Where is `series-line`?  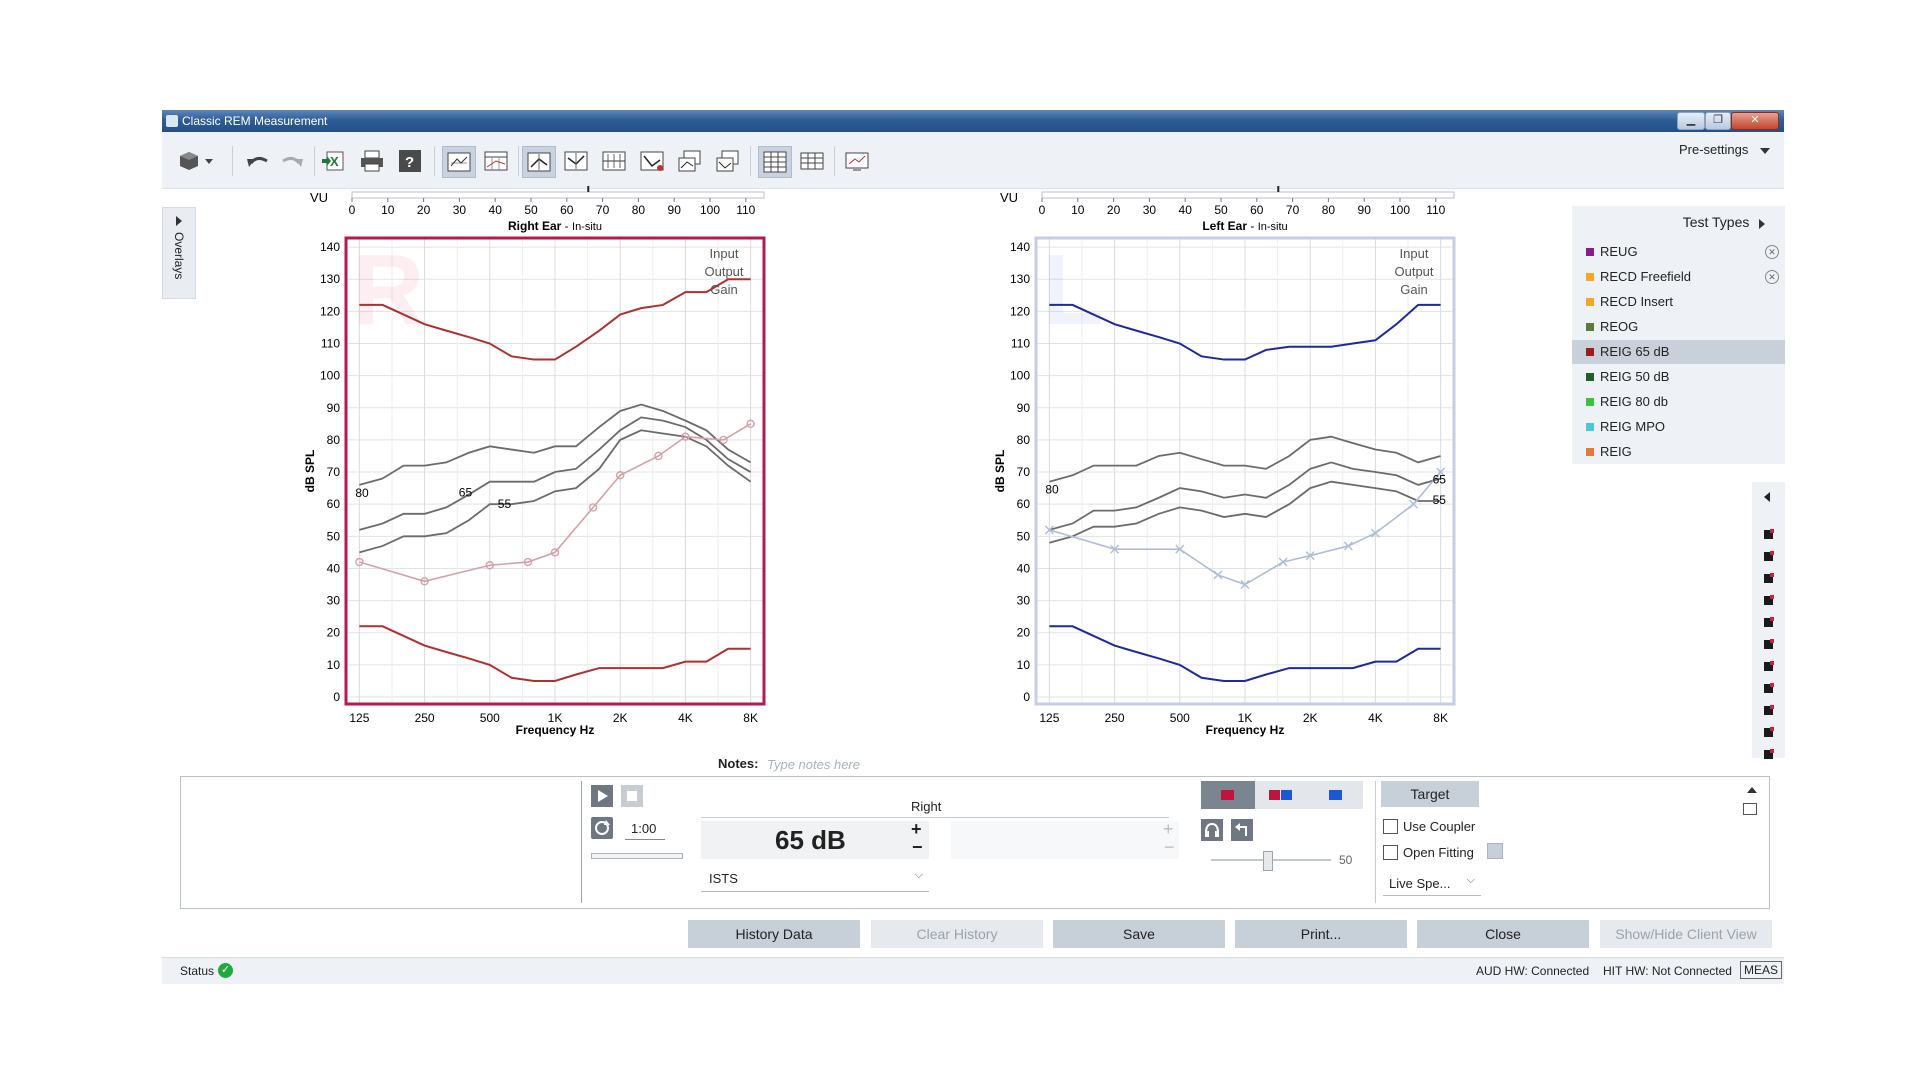 series-line is located at coordinates (555, 444).